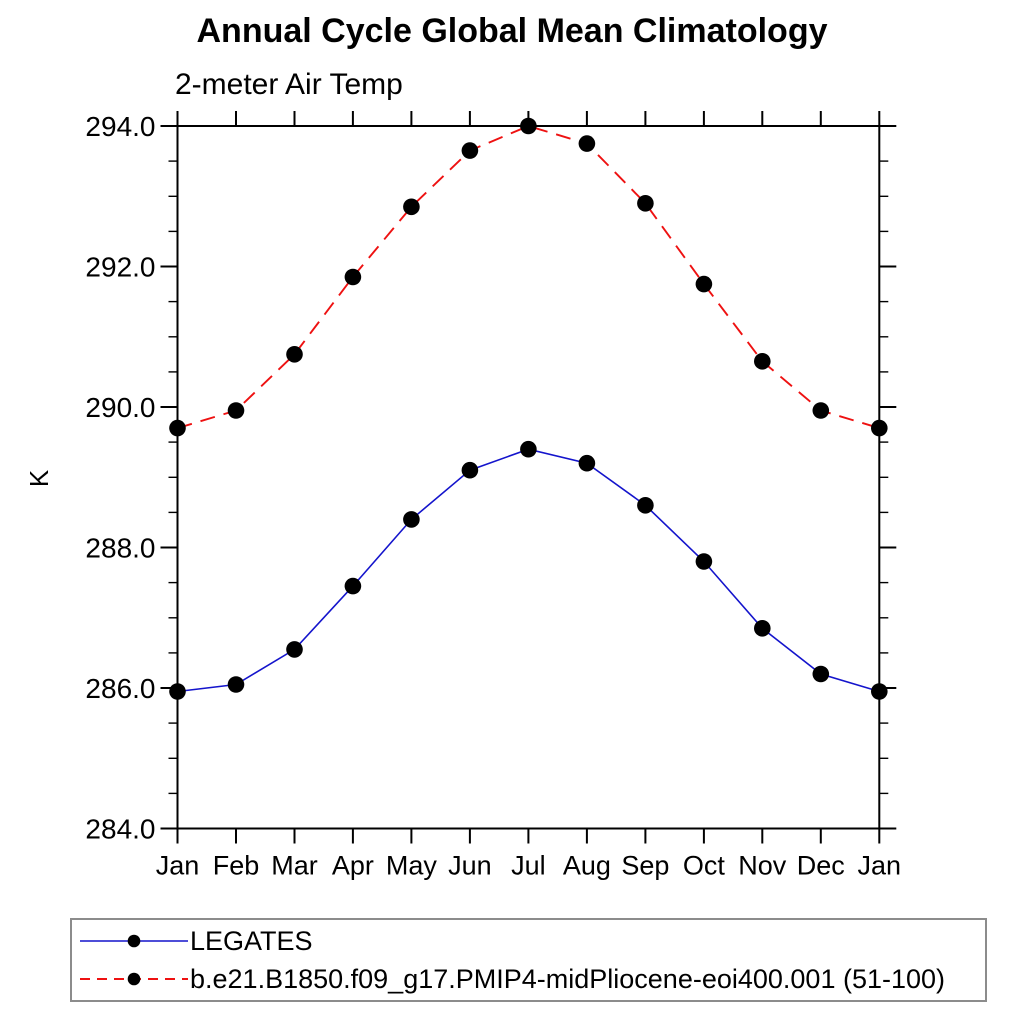  What do you see at coordinates (412, 866) in the screenshot?
I see `x-tick-label: May` at bounding box center [412, 866].